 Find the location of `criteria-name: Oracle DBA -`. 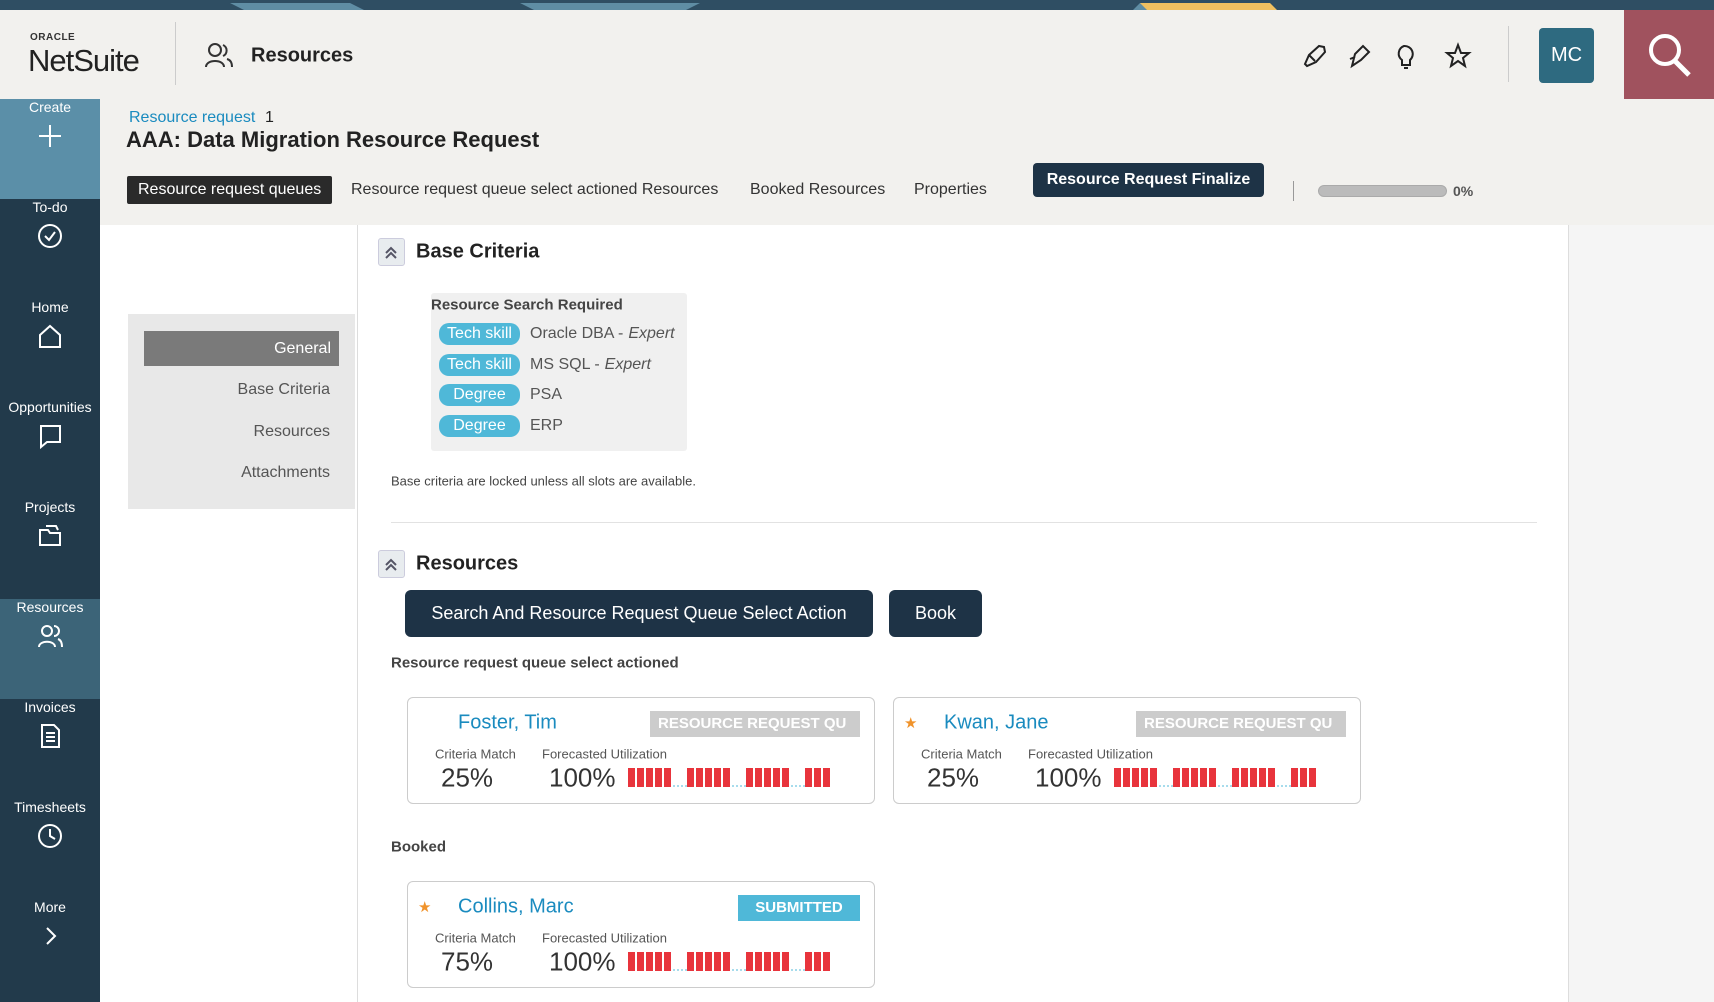

criteria-name: Oracle DBA - is located at coordinates (577, 333).